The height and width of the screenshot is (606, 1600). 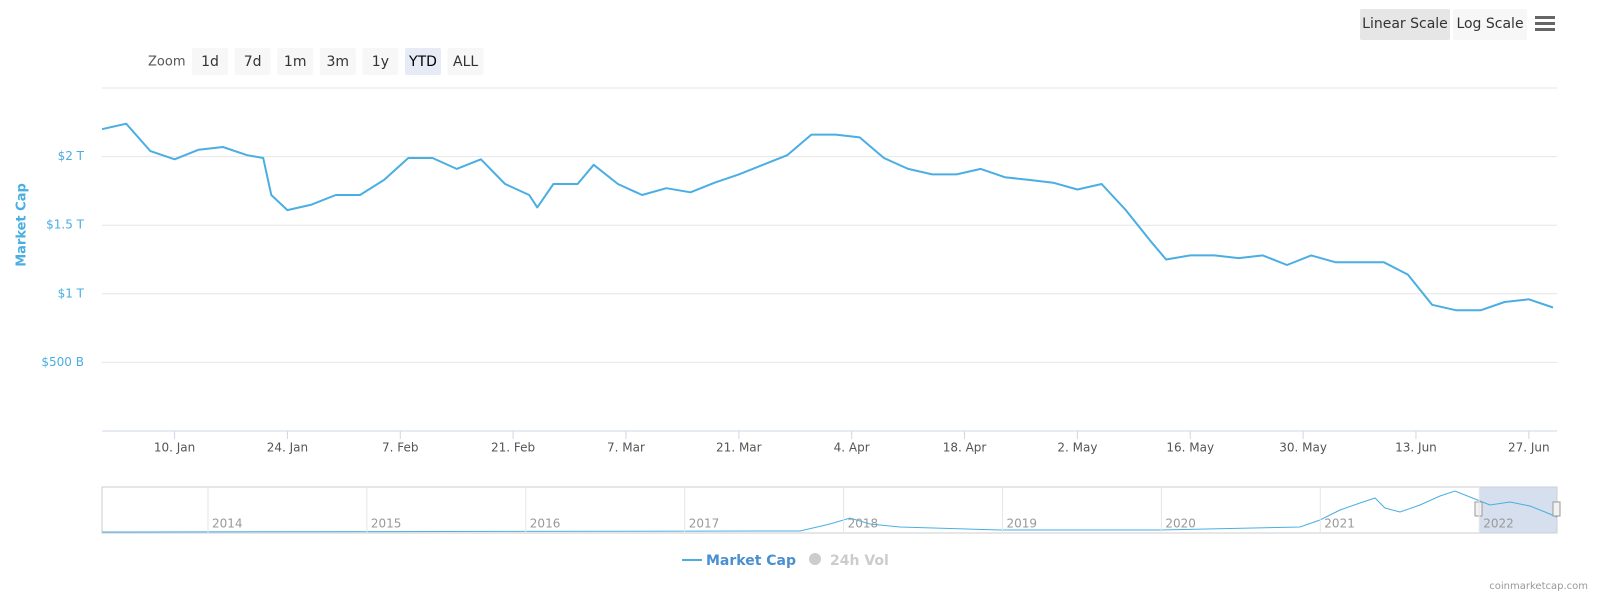 I want to click on x-tick-label: 21. Mar, so click(x=739, y=448).